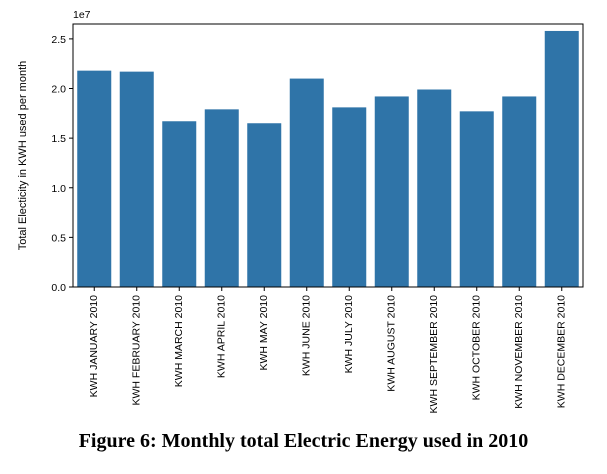  I want to click on x-tick-label: KWH AUGUST 2010, so click(392, 343).